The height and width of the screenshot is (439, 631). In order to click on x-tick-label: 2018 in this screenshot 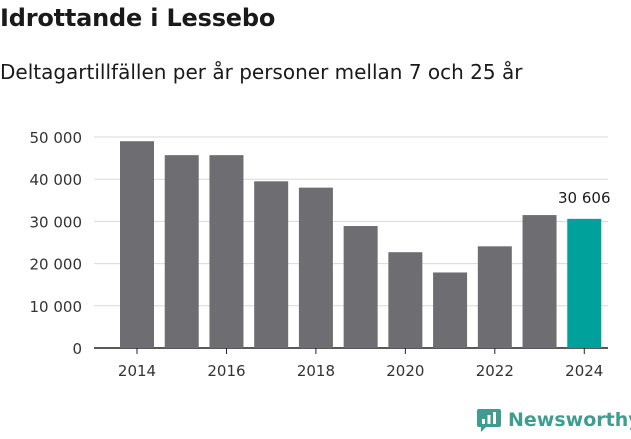, I will do `click(316, 371)`.